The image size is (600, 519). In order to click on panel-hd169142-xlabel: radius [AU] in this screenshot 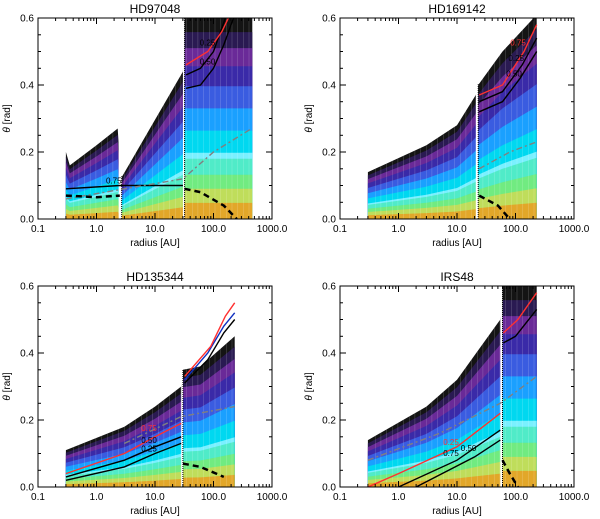, I will do `click(457, 243)`.